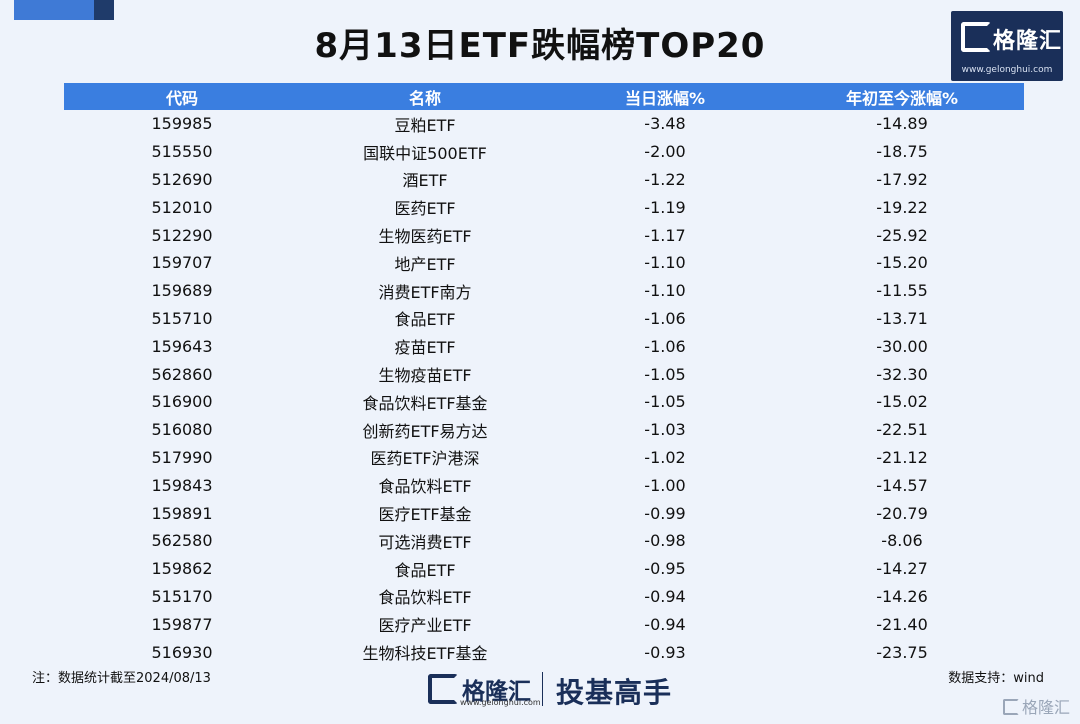  I want to click on cell-daily-change: -1.19, so click(665, 207).